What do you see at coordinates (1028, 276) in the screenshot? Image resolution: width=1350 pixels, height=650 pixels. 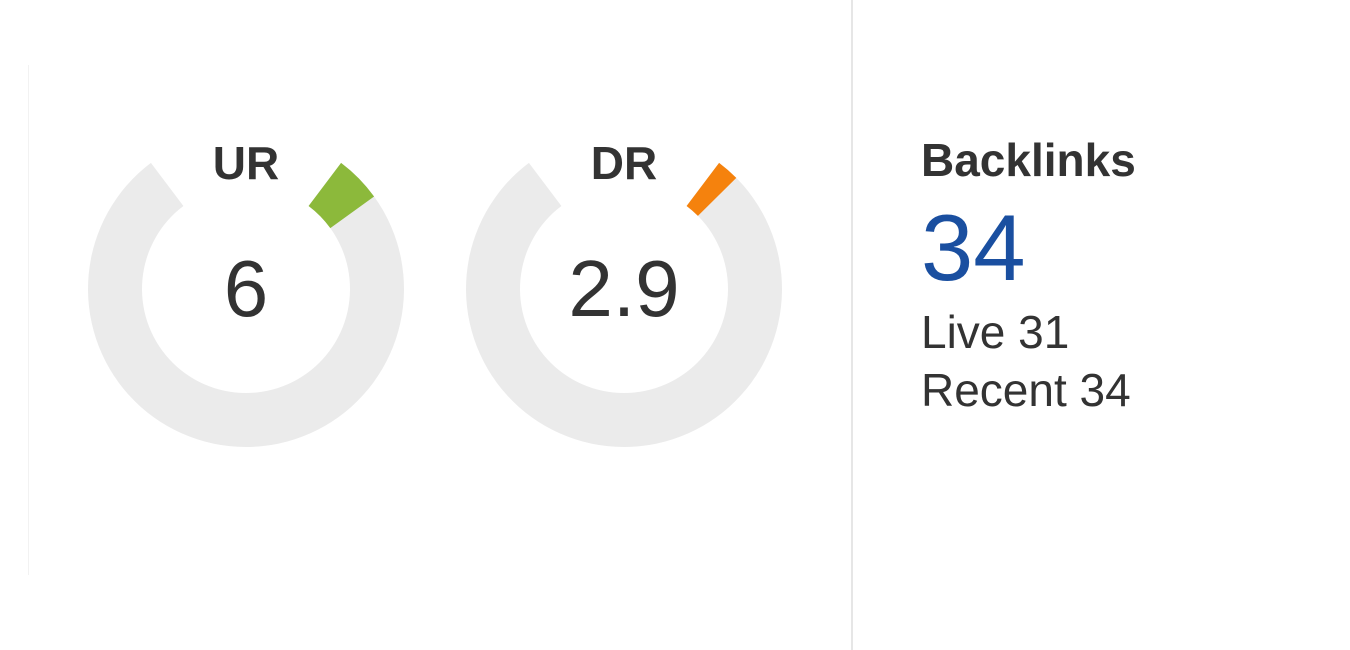 I see `backlinks-panel: Backlinks 34 Live 31 Recent 34` at bounding box center [1028, 276].